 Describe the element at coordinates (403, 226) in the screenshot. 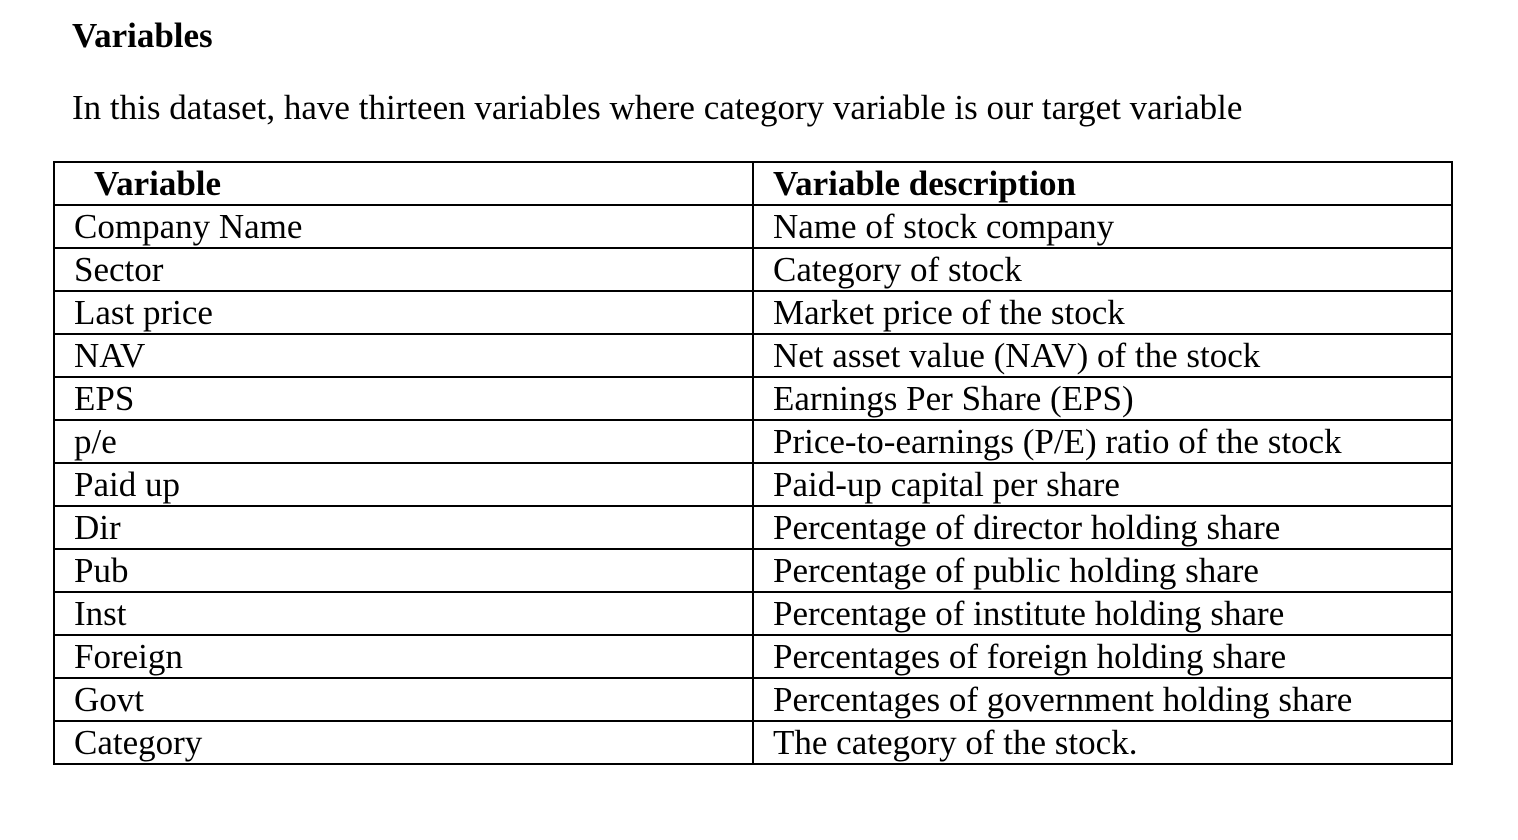

I see `variable-cell: Company Name` at that location.